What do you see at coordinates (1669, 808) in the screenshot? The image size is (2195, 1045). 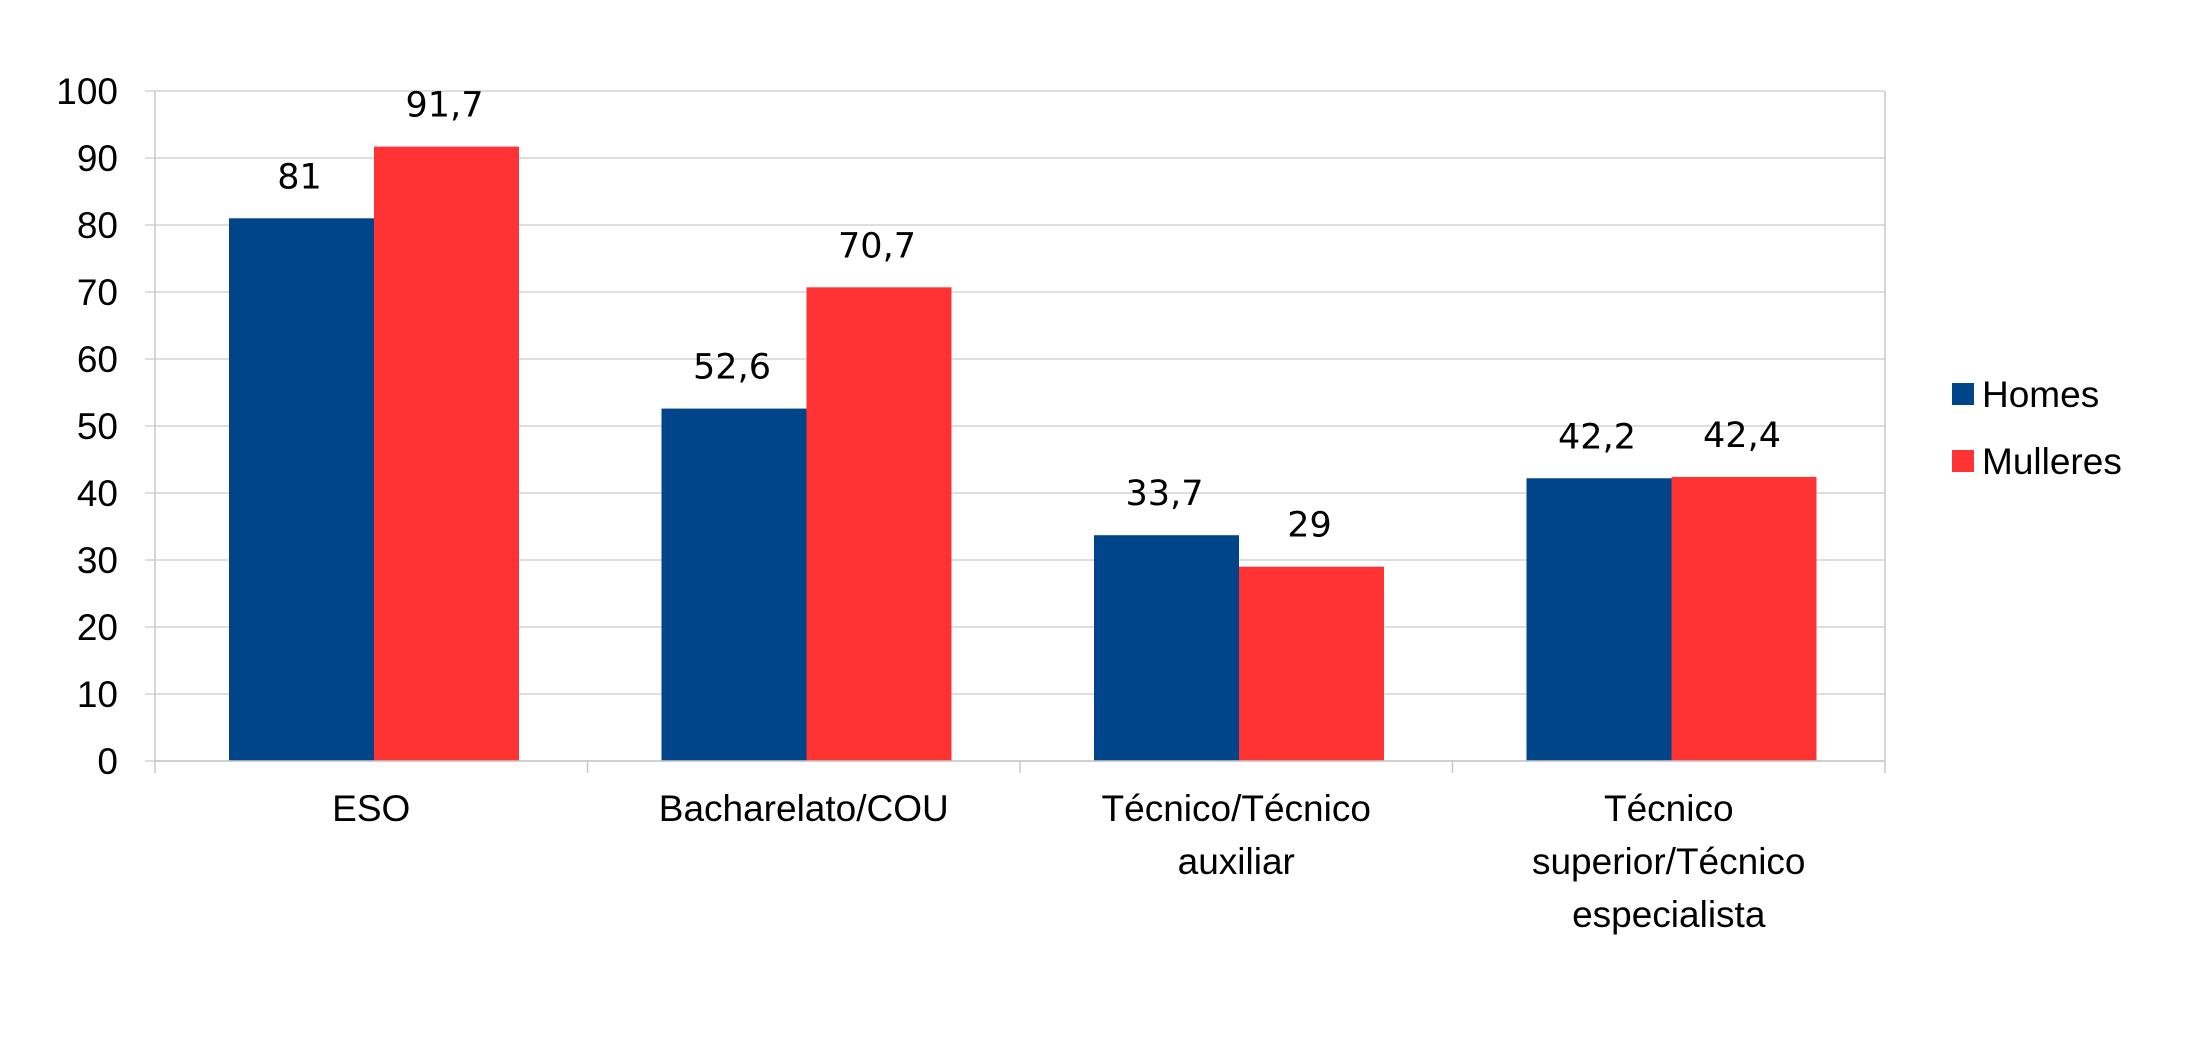 I see `x-category-label-line: Técnico` at bounding box center [1669, 808].